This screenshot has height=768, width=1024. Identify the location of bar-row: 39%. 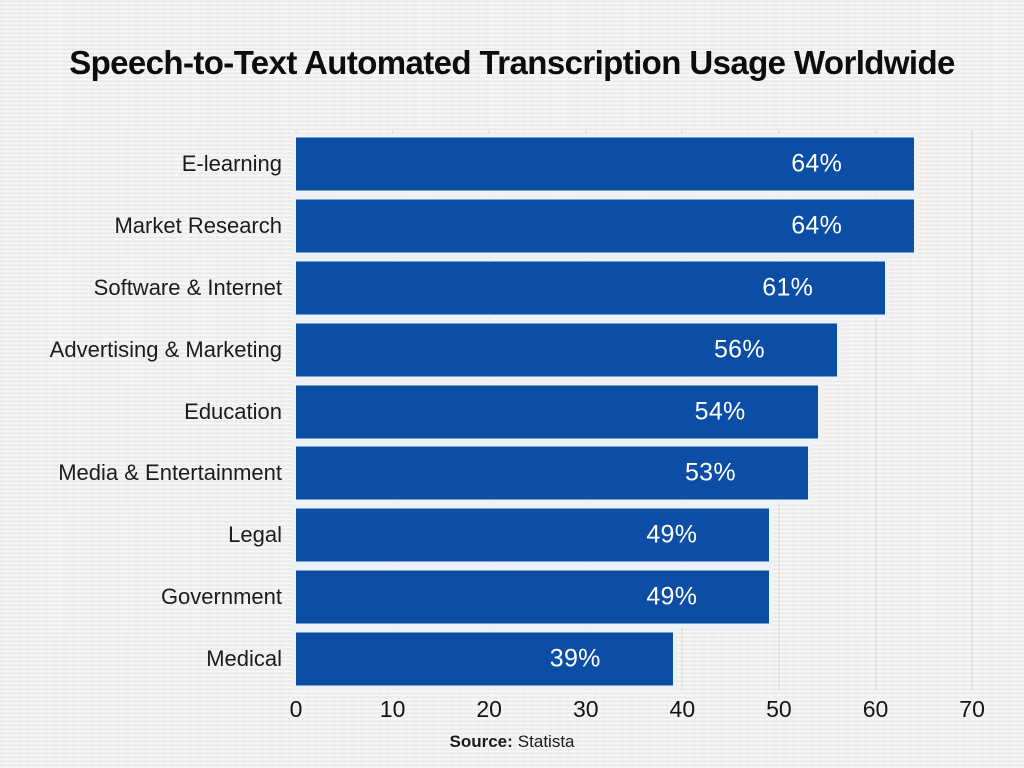
(633, 659).